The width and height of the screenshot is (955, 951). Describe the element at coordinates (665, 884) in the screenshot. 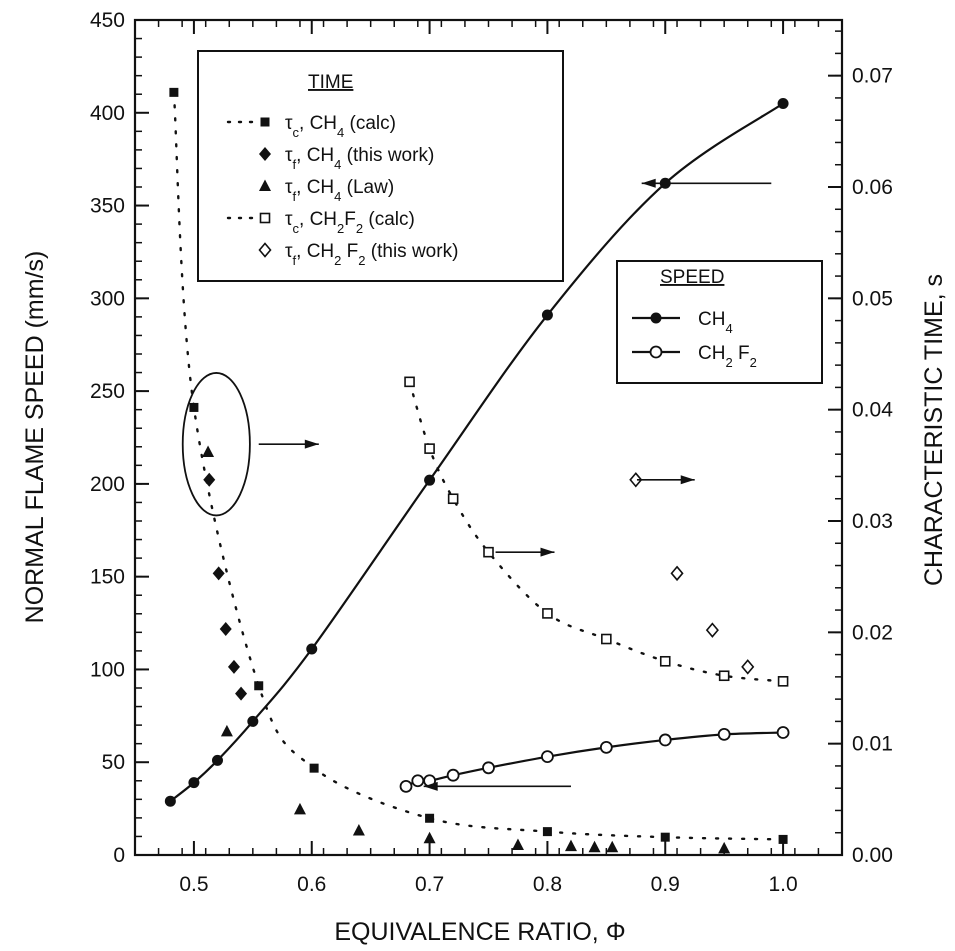

I see `x-tick-label: 0.9` at that location.